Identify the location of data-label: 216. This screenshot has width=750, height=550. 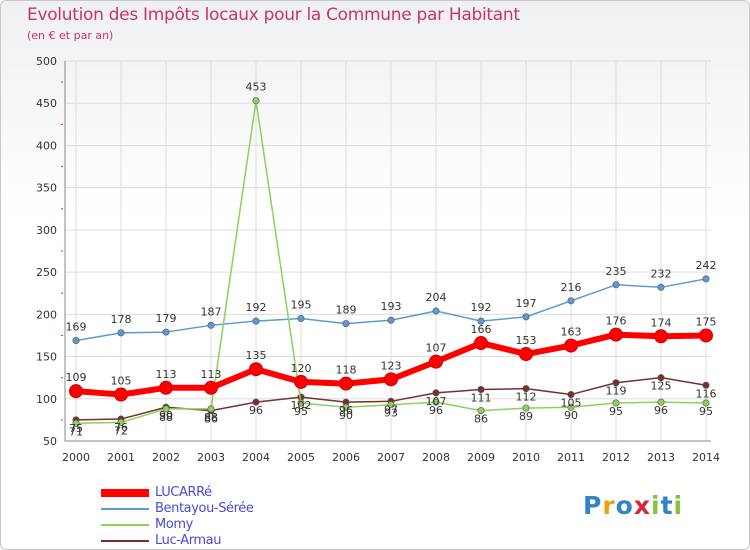
(571, 287).